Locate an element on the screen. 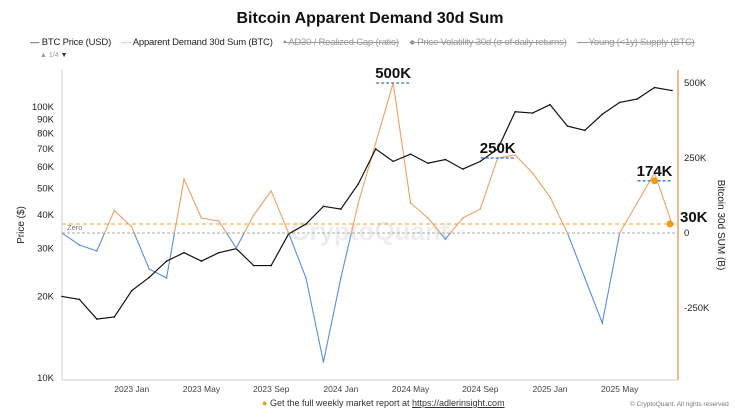 This screenshot has height=416, width=740. chart-title: Bitcoin Apparent Demand 30d Sum is located at coordinates (370, 18).